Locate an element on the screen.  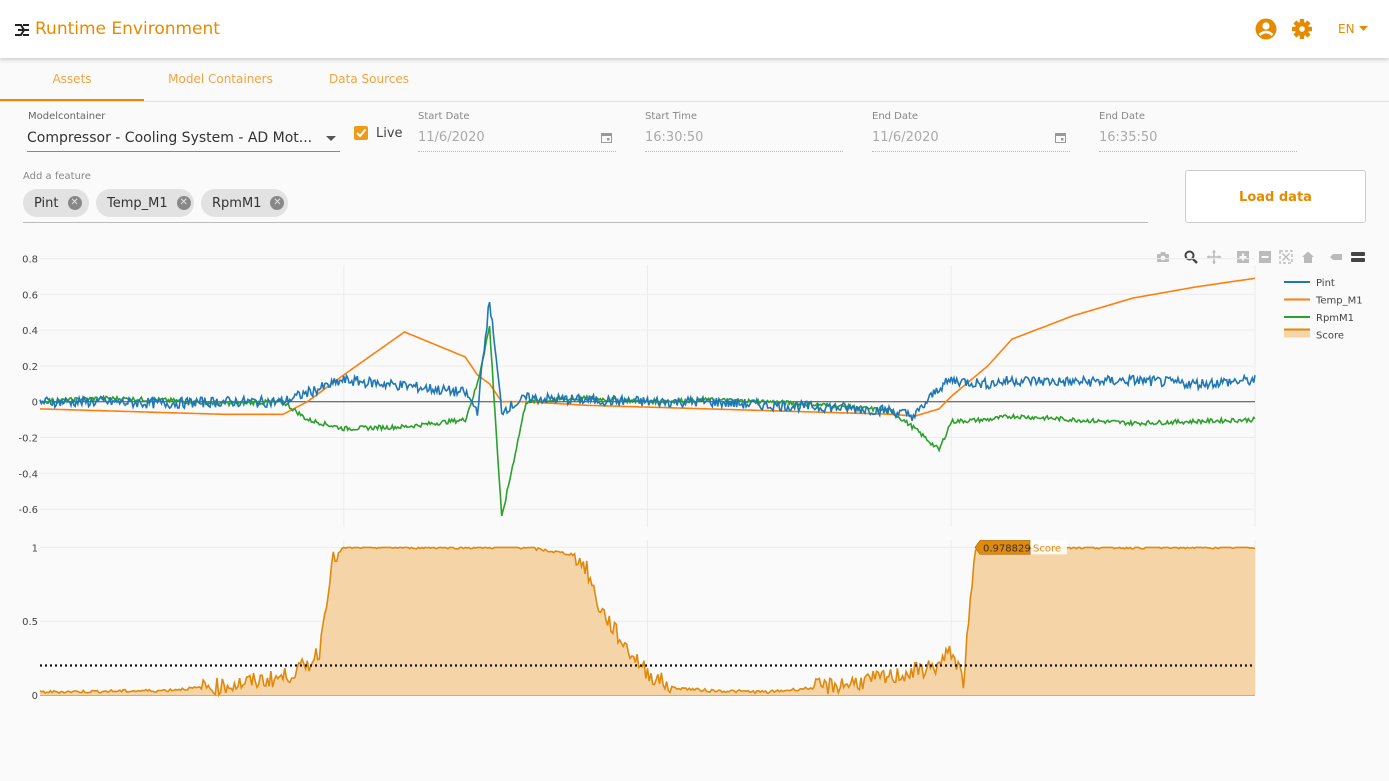
start-time-field: 16:30:50 is located at coordinates (744, 140).